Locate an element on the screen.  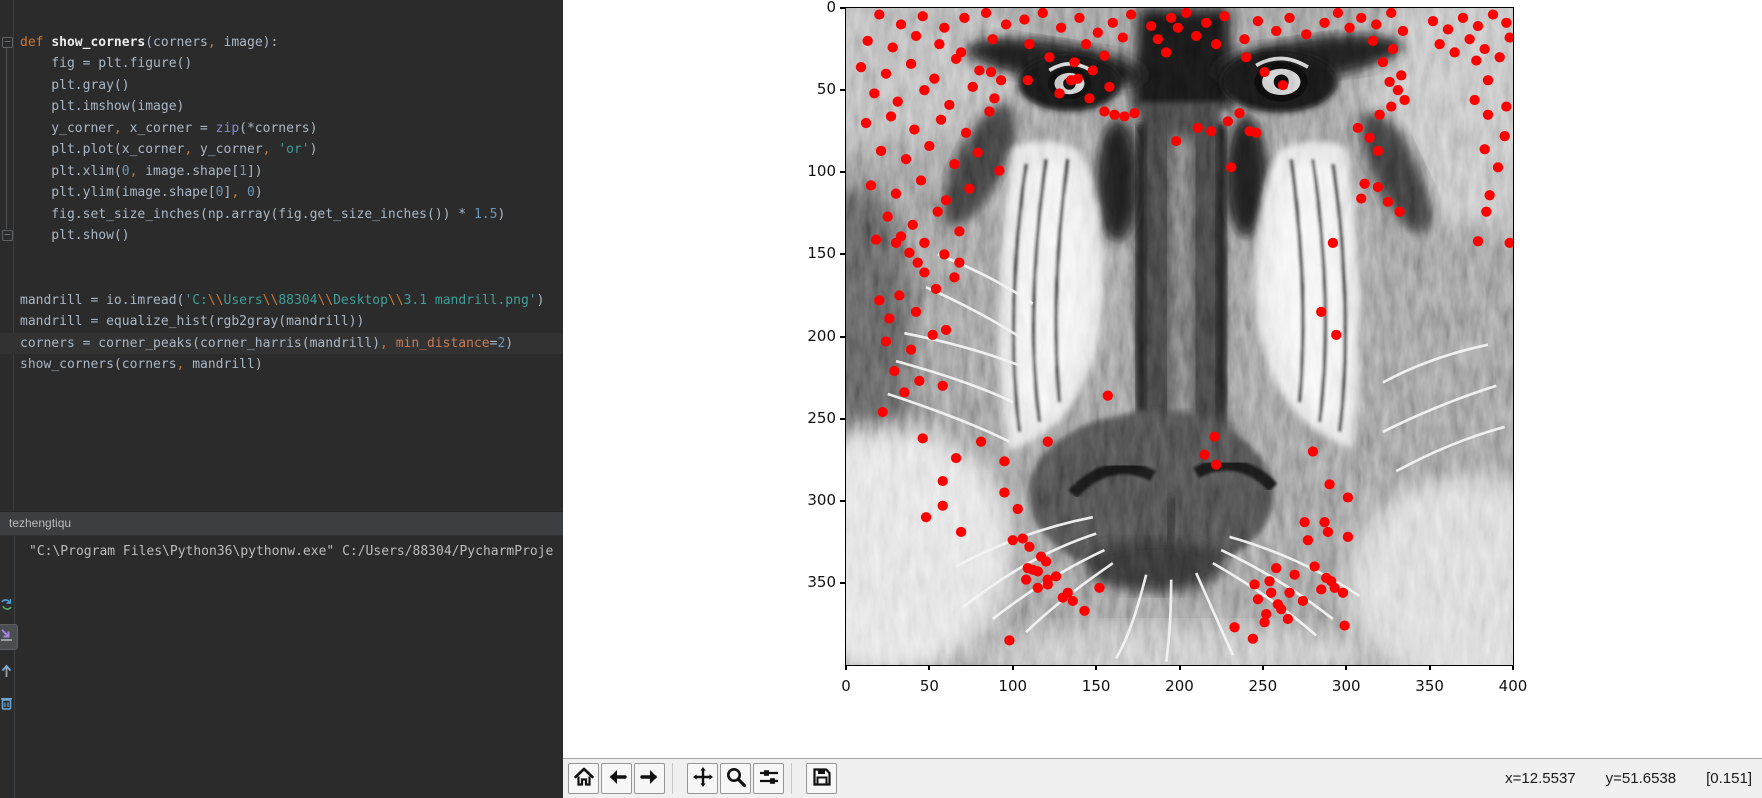
code-line: plt.imshow(image) is located at coordinates (102, 106).